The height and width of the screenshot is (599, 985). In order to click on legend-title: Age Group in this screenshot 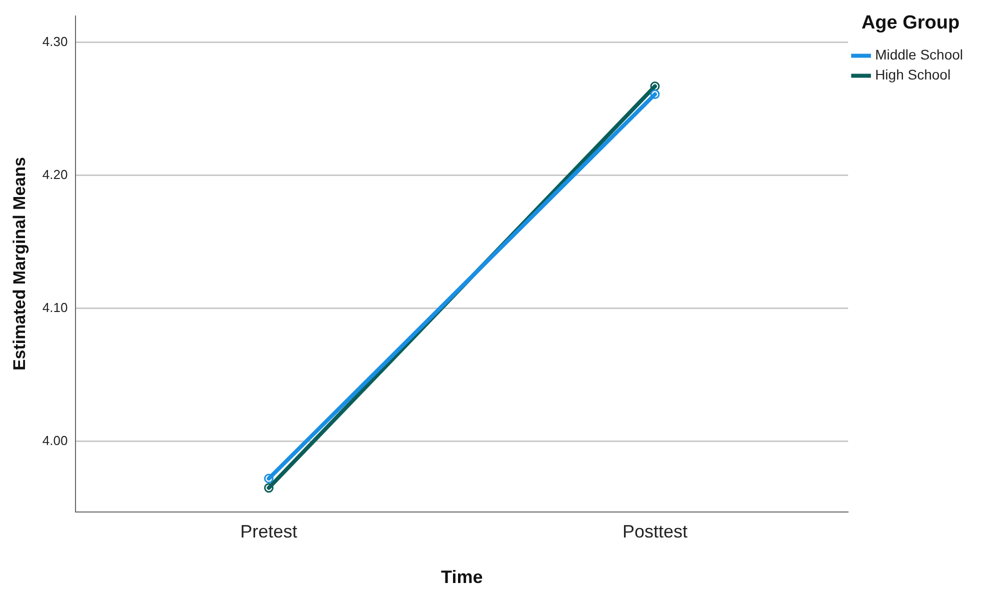, I will do `click(910, 23)`.